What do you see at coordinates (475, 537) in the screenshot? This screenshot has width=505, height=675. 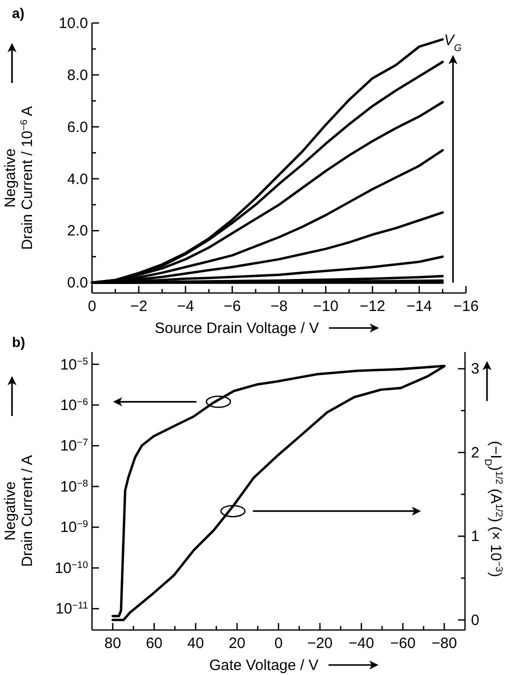 I see `y2-tick-label: 1` at bounding box center [475, 537].